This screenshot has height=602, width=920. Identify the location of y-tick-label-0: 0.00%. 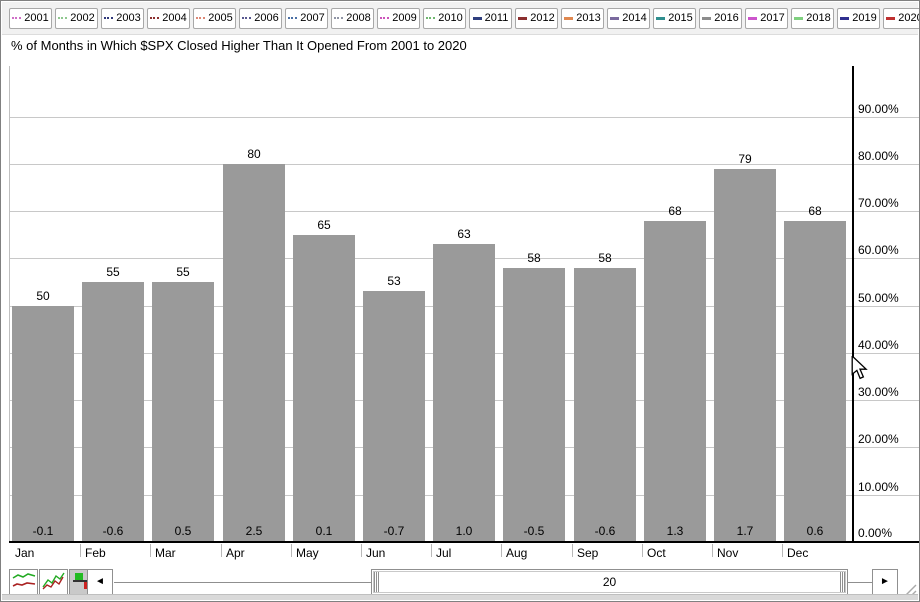
(875, 533).